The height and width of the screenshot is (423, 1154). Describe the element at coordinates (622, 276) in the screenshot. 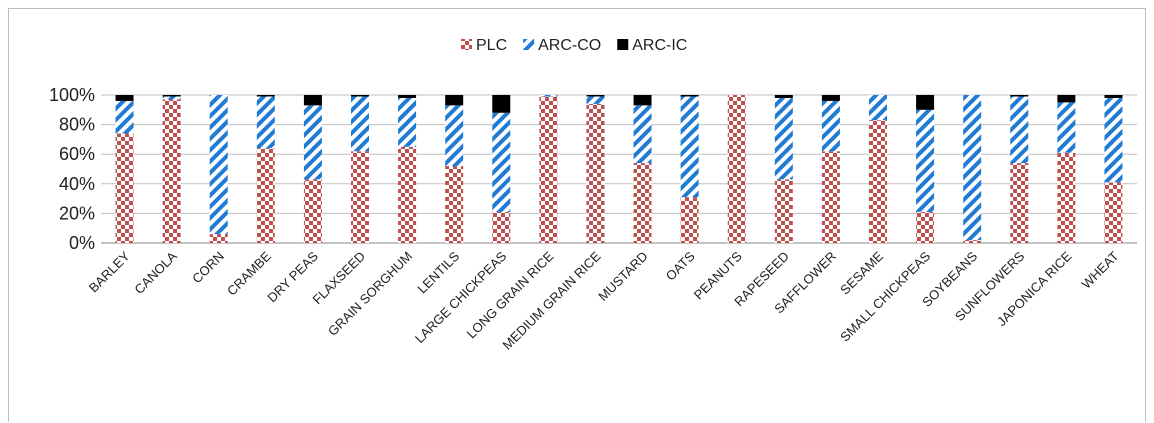

I see `x-tick-label: MUSTARD` at that location.